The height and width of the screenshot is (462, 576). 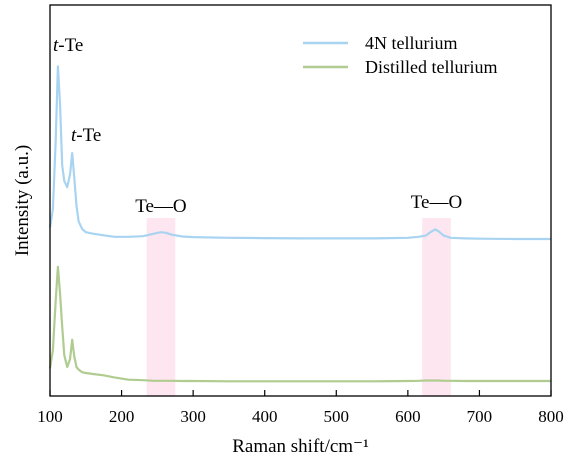 I want to click on x-tick-label: 700, so click(x=480, y=416).